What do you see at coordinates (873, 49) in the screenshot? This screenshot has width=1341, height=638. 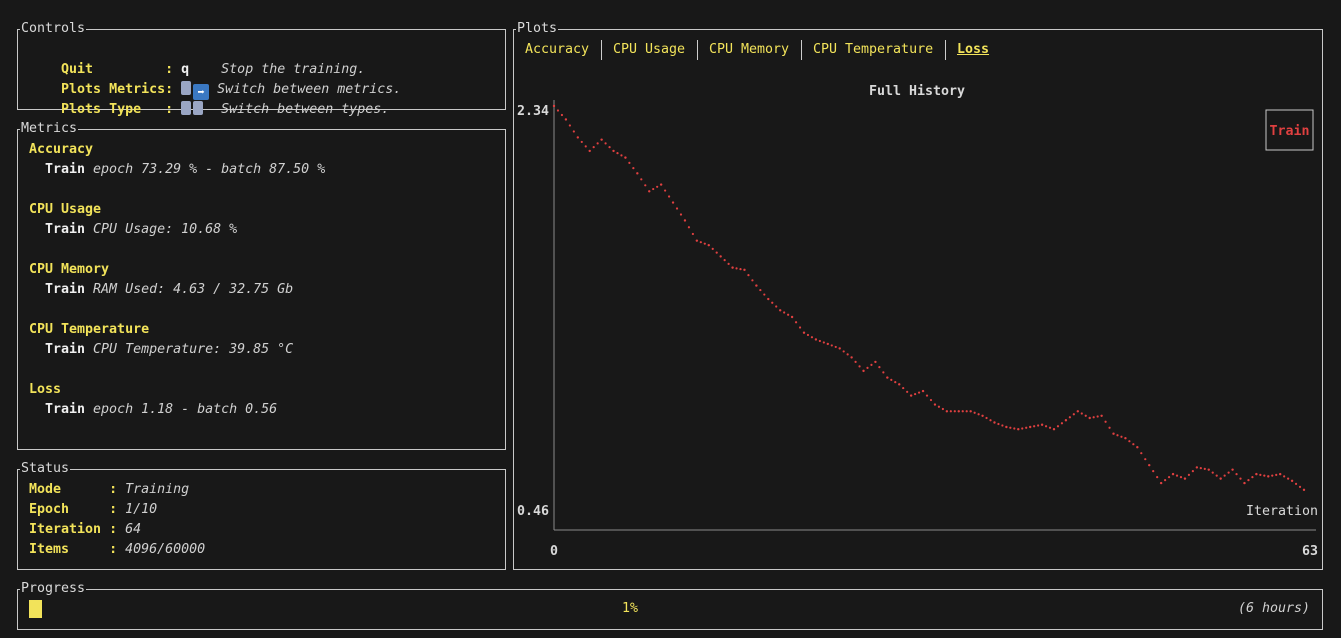 I see `tab-cpu-temperature: CPU Temperature` at bounding box center [873, 49].